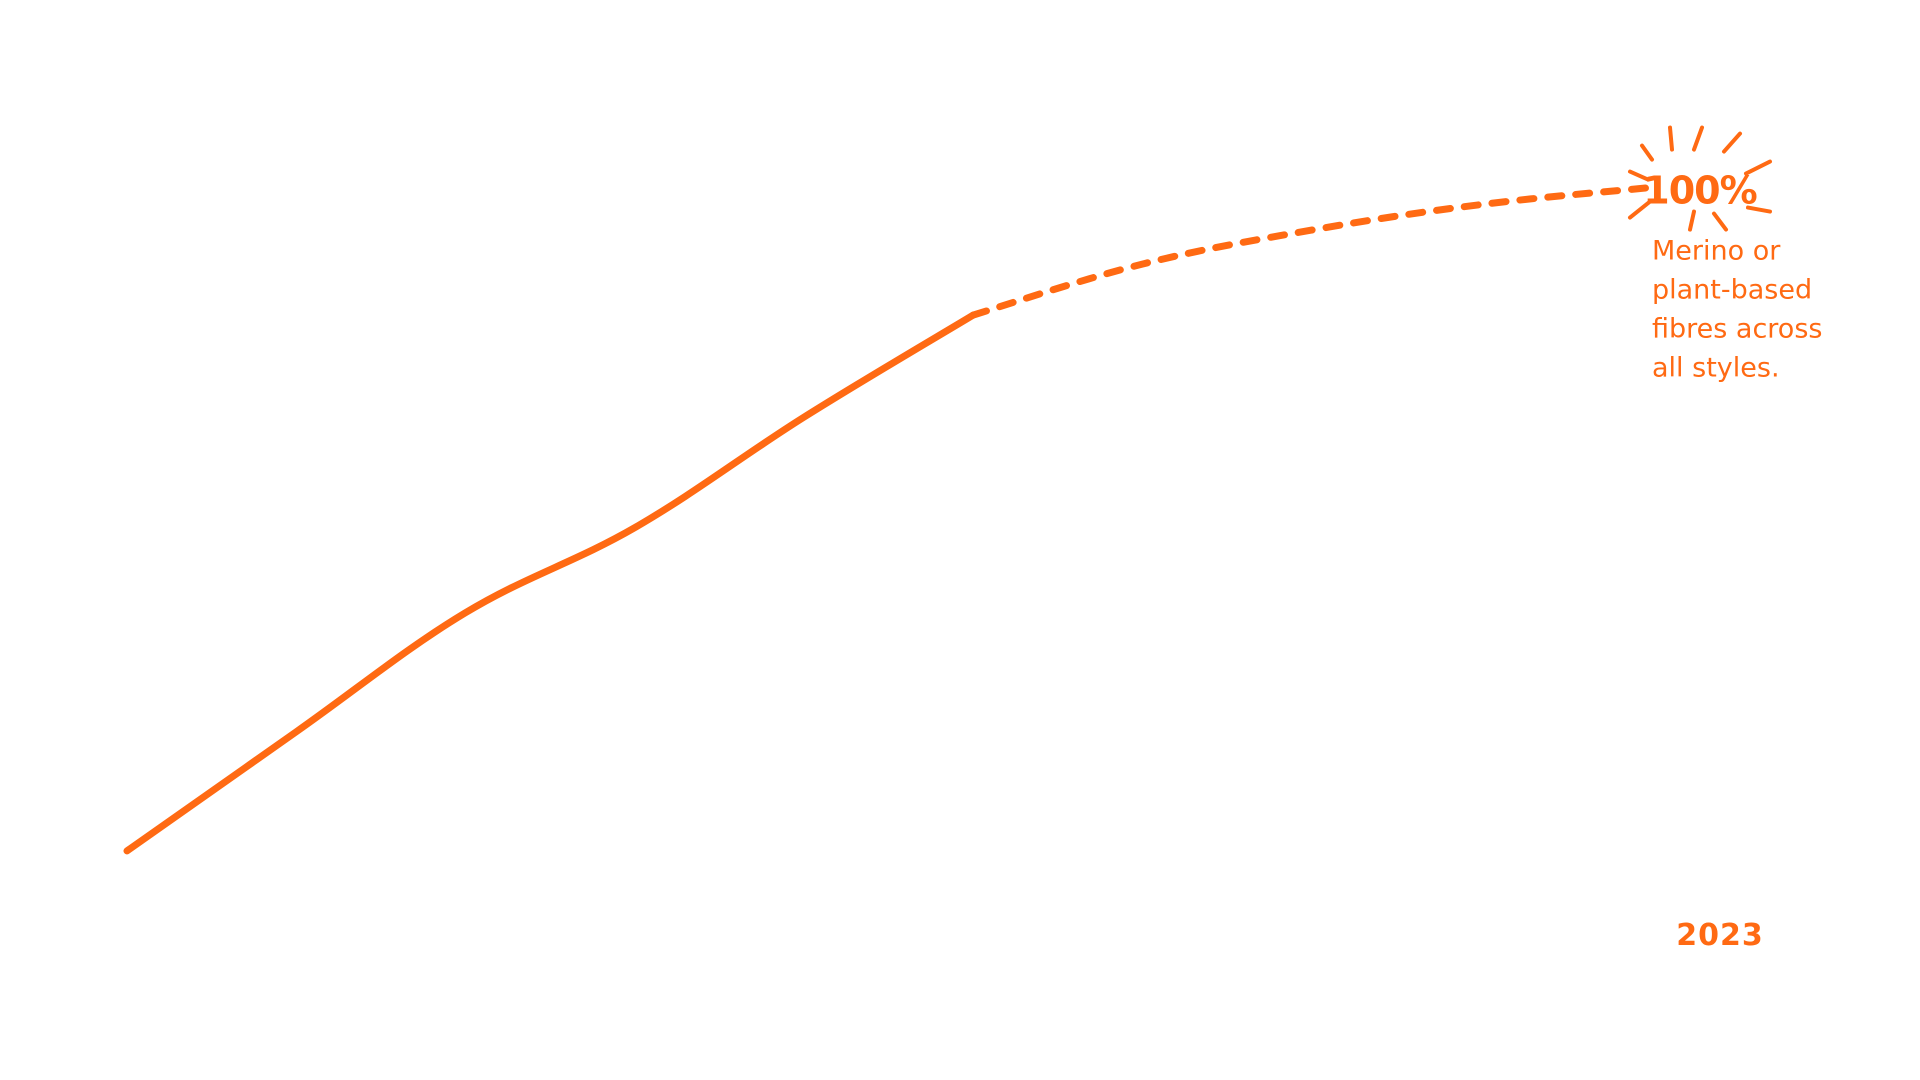  Describe the element at coordinates (1699, 191) in the screenshot. I see `highlight-value-label: 100%` at that location.